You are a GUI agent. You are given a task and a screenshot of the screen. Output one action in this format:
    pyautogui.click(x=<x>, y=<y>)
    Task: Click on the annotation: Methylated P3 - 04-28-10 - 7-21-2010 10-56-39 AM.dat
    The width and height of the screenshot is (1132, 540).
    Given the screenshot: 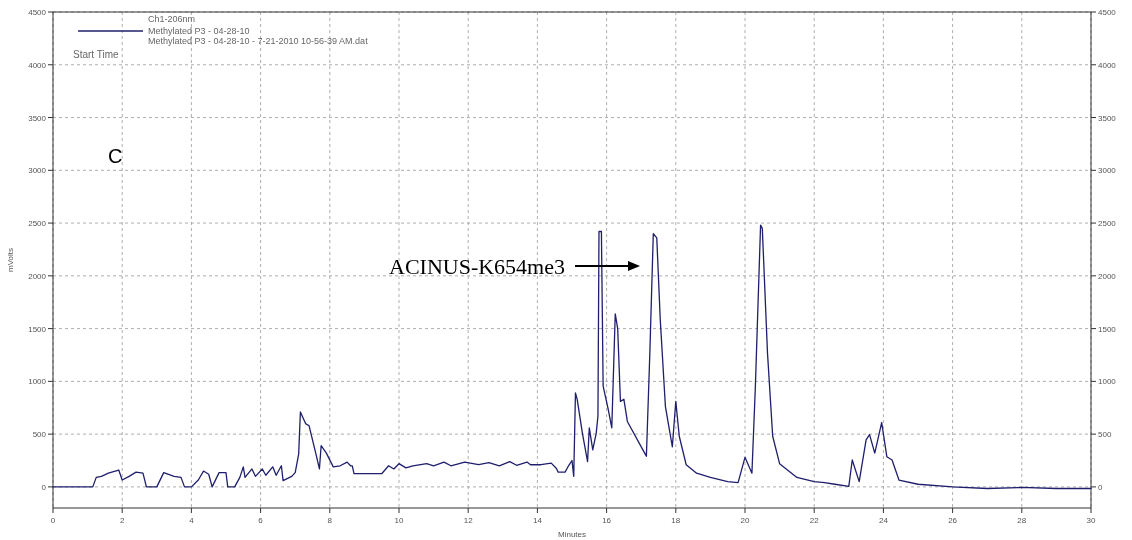 What is the action you would take?
    pyautogui.click(x=258, y=41)
    